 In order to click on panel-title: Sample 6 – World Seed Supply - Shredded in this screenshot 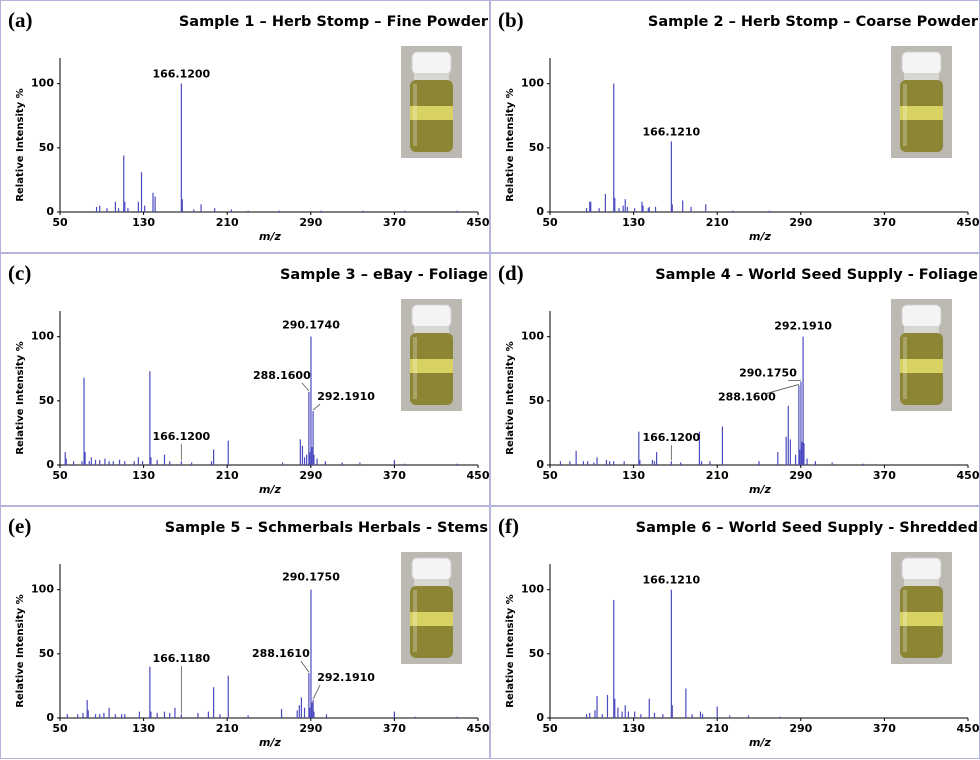, I will do `click(807, 528)`.